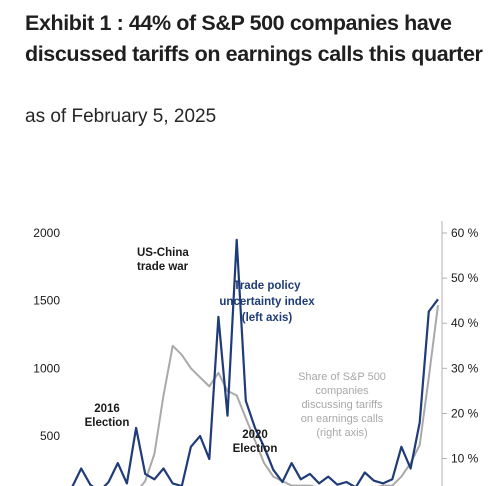  Describe the element at coordinates (267, 302) in the screenshot. I see `annotation-tpu-line-2: uncertainty index` at that location.